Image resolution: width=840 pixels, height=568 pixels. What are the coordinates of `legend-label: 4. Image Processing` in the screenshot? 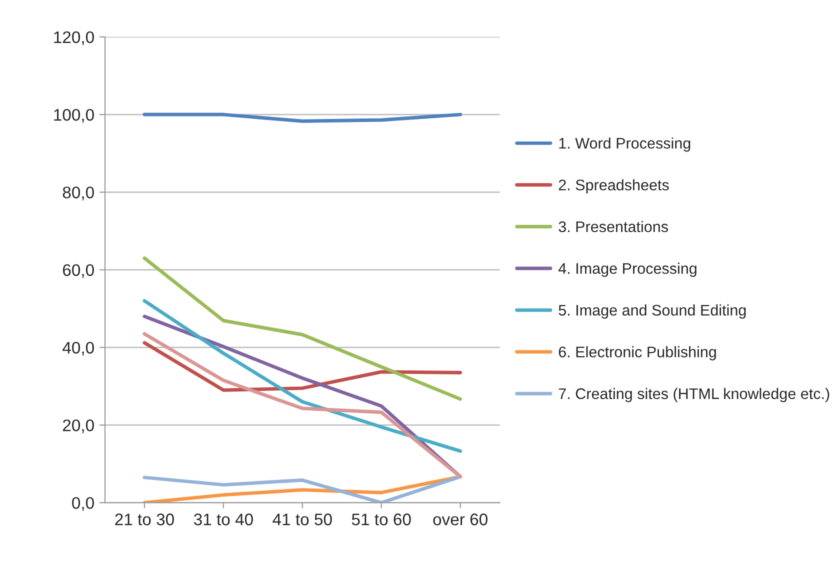 It's located at (627, 269).